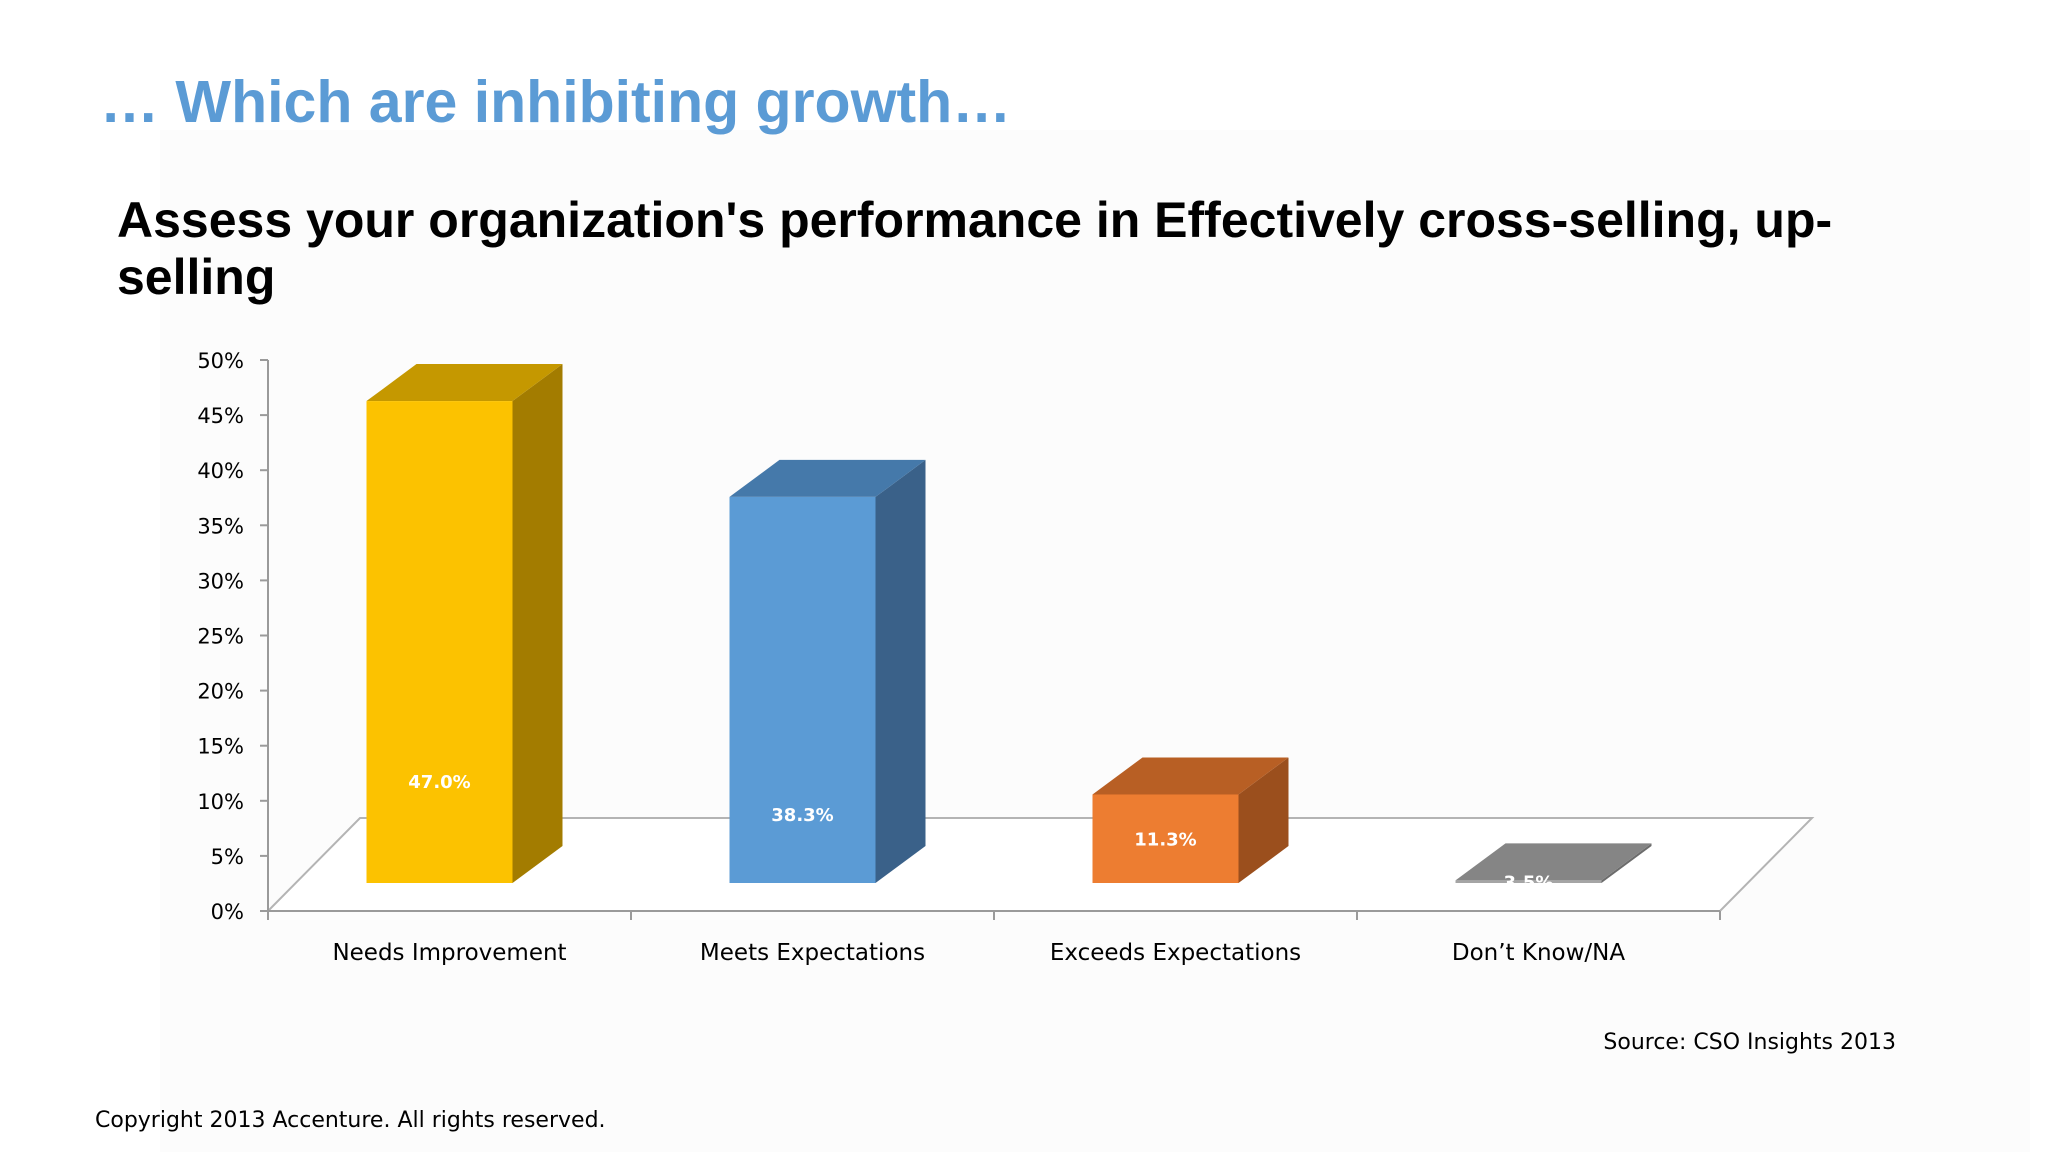 This screenshot has height=1152, width=2048. Describe the element at coordinates (220, 692) in the screenshot. I see `y-tick-label: 20%` at that location.